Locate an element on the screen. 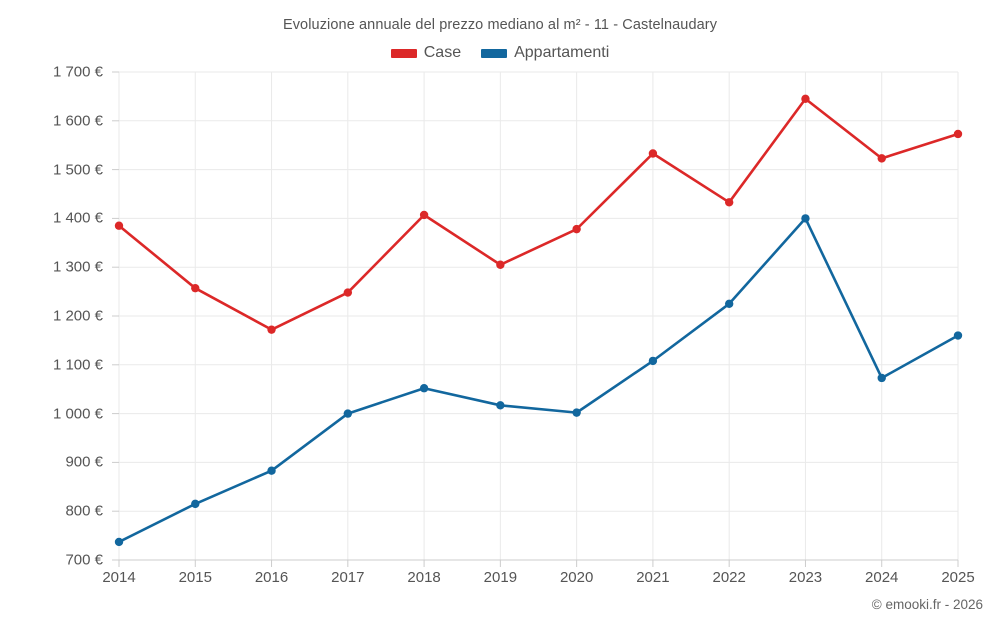 This screenshot has height=625, width=1000. x-axis-tick-label: 2019 is located at coordinates (500, 577).